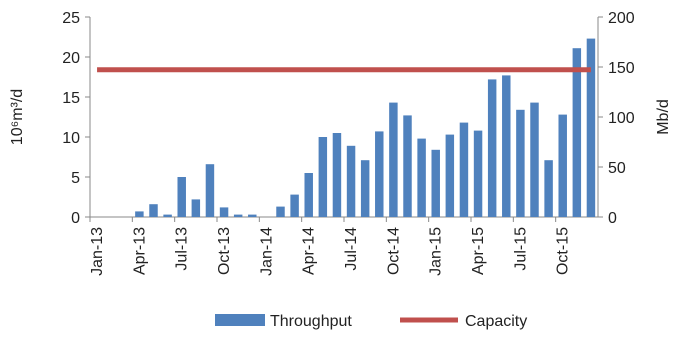 This screenshot has width=685, height=340. Describe the element at coordinates (266, 251) in the screenshot. I see `x-tick-label: Jan-14` at that location.